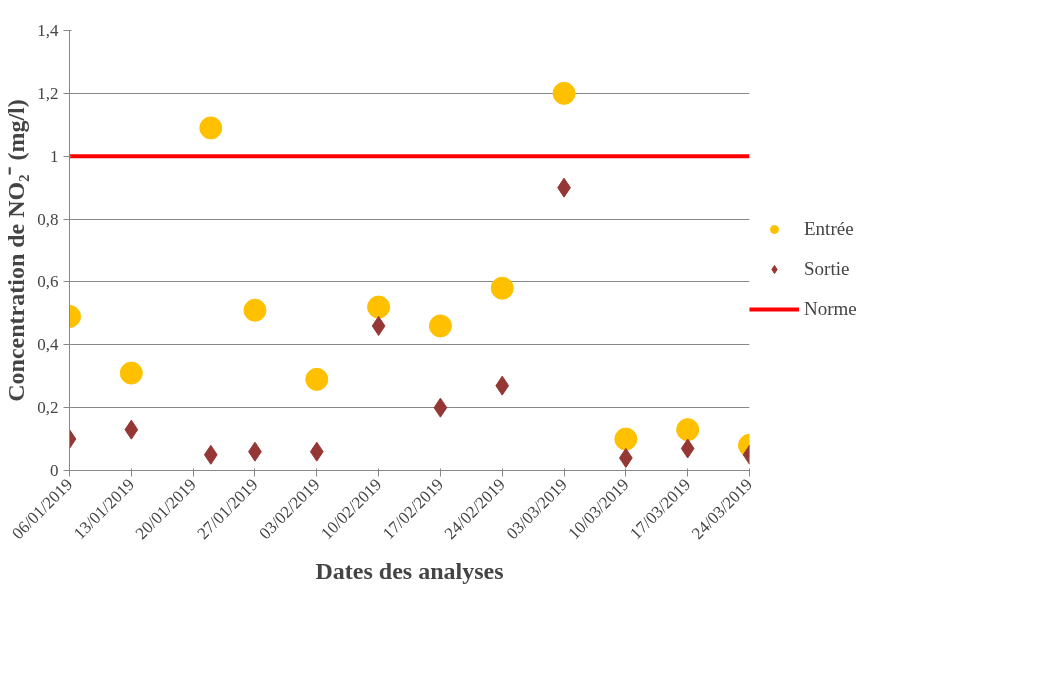 The height and width of the screenshot is (695, 1054). I want to click on legend-label: Sortie, so click(827, 269).